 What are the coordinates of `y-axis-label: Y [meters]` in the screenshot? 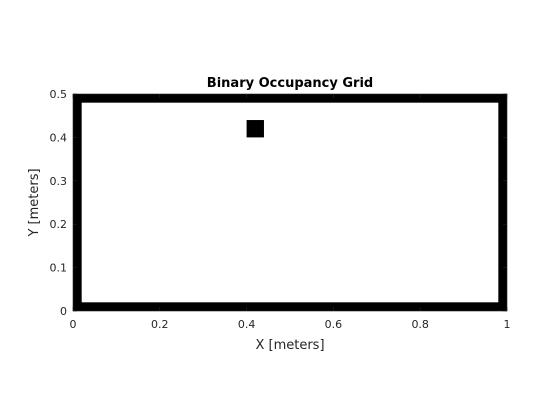 It's located at (34, 202).